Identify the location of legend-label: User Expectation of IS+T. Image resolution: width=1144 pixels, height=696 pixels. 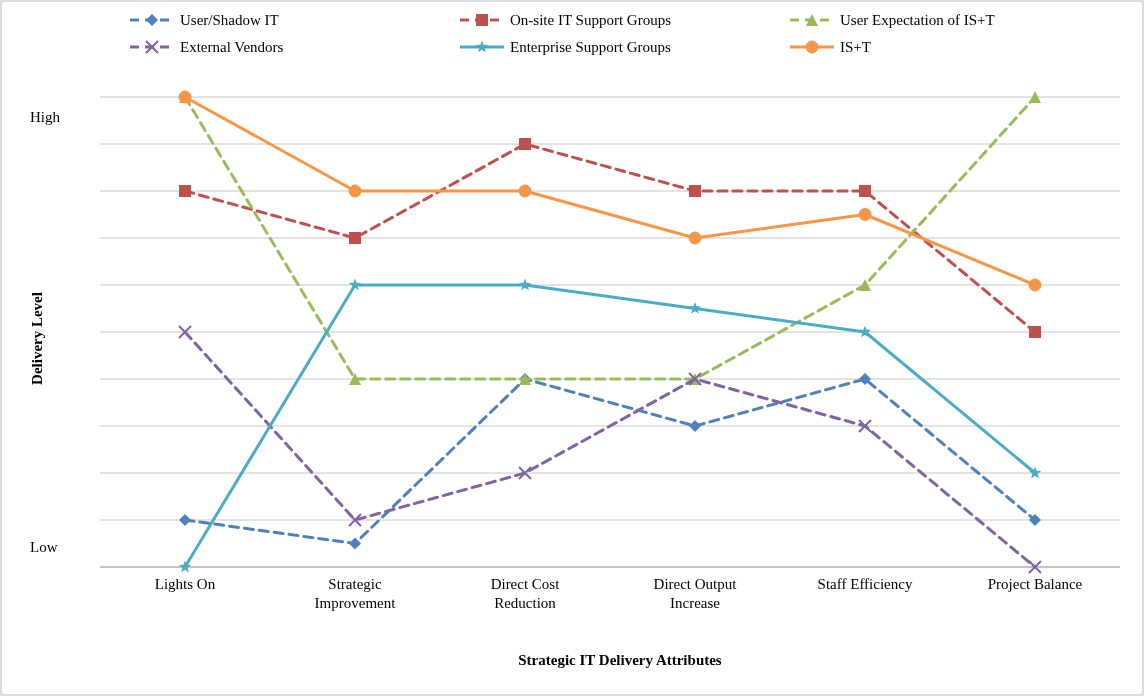
(917, 20).